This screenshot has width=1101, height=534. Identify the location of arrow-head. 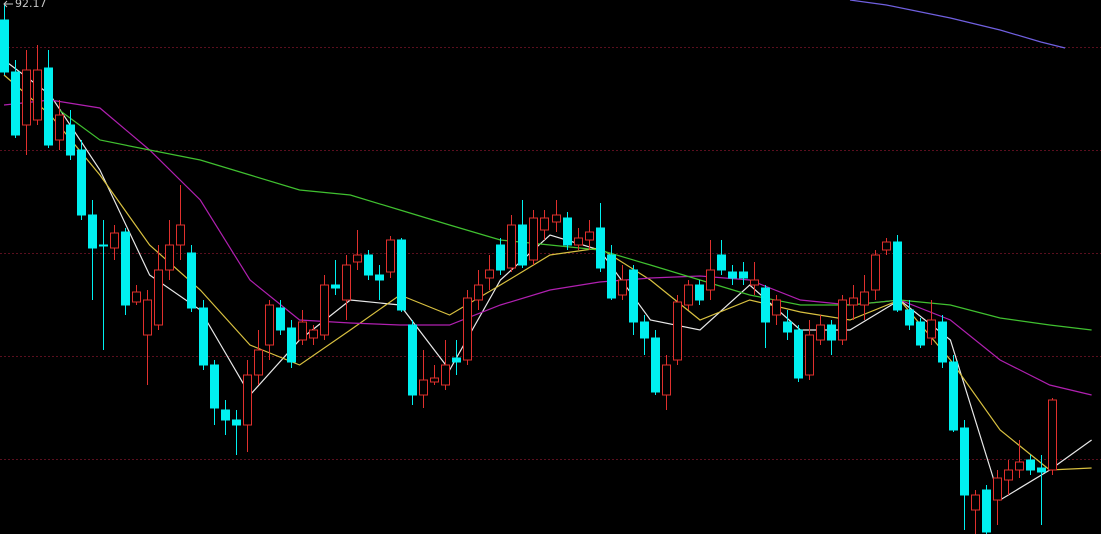
(5, 4).